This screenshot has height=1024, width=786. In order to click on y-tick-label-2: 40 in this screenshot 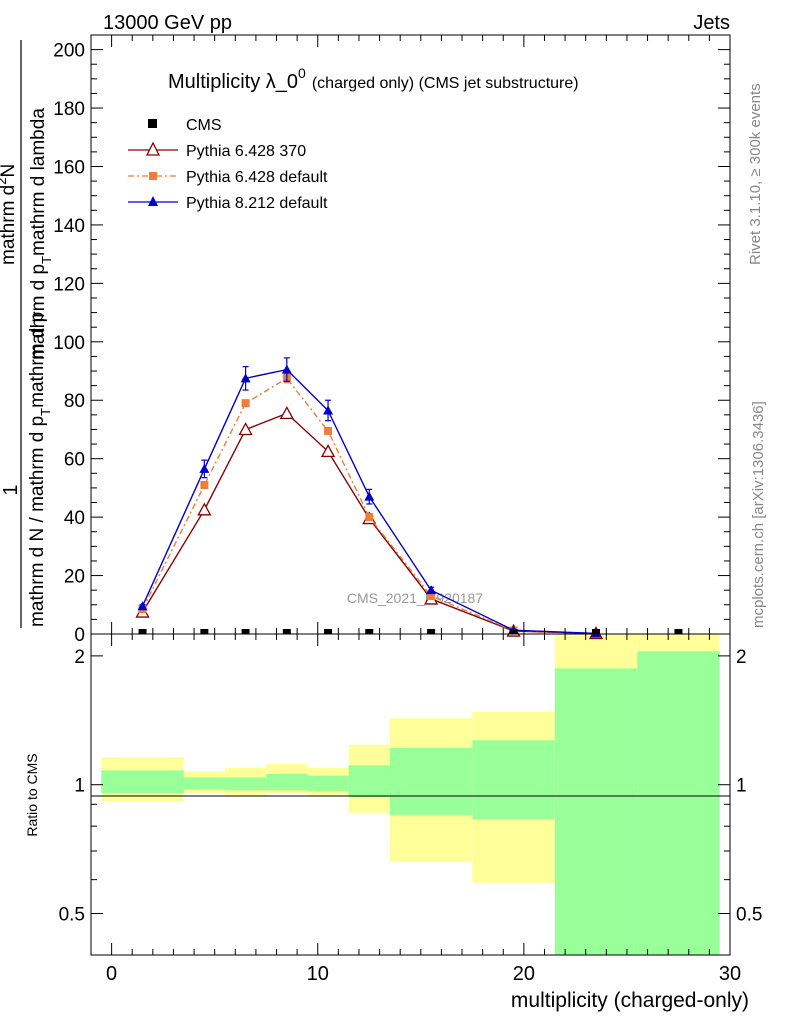, I will do `click(74, 518)`.